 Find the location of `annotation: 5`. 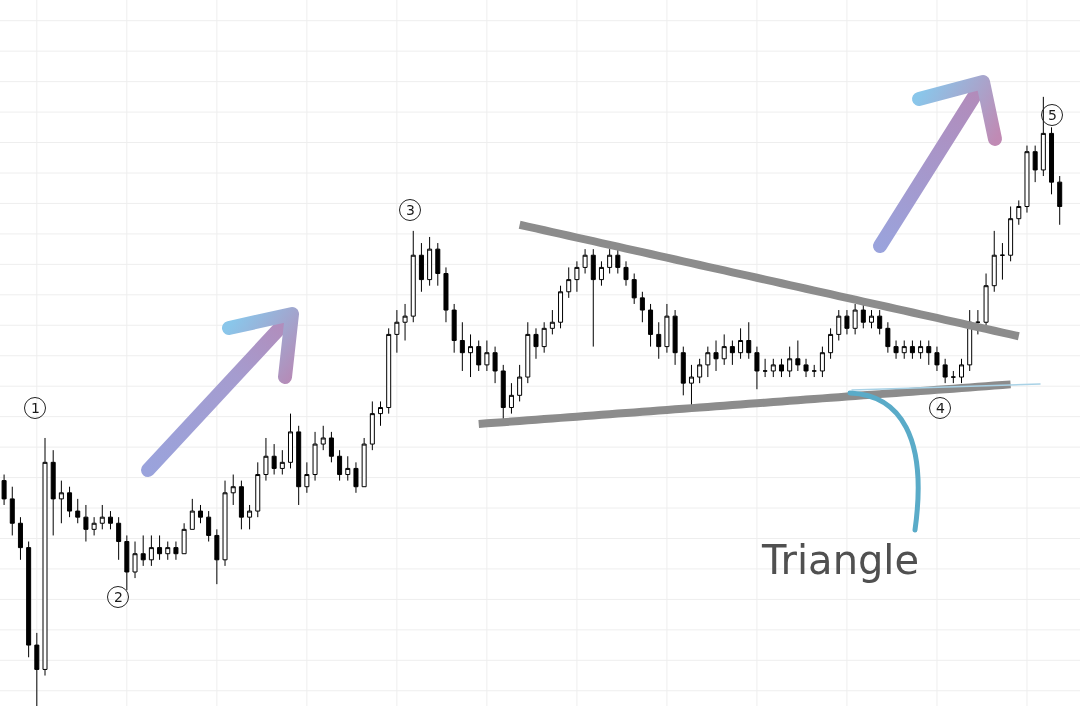

annotation: 5 is located at coordinates (1052, 115).